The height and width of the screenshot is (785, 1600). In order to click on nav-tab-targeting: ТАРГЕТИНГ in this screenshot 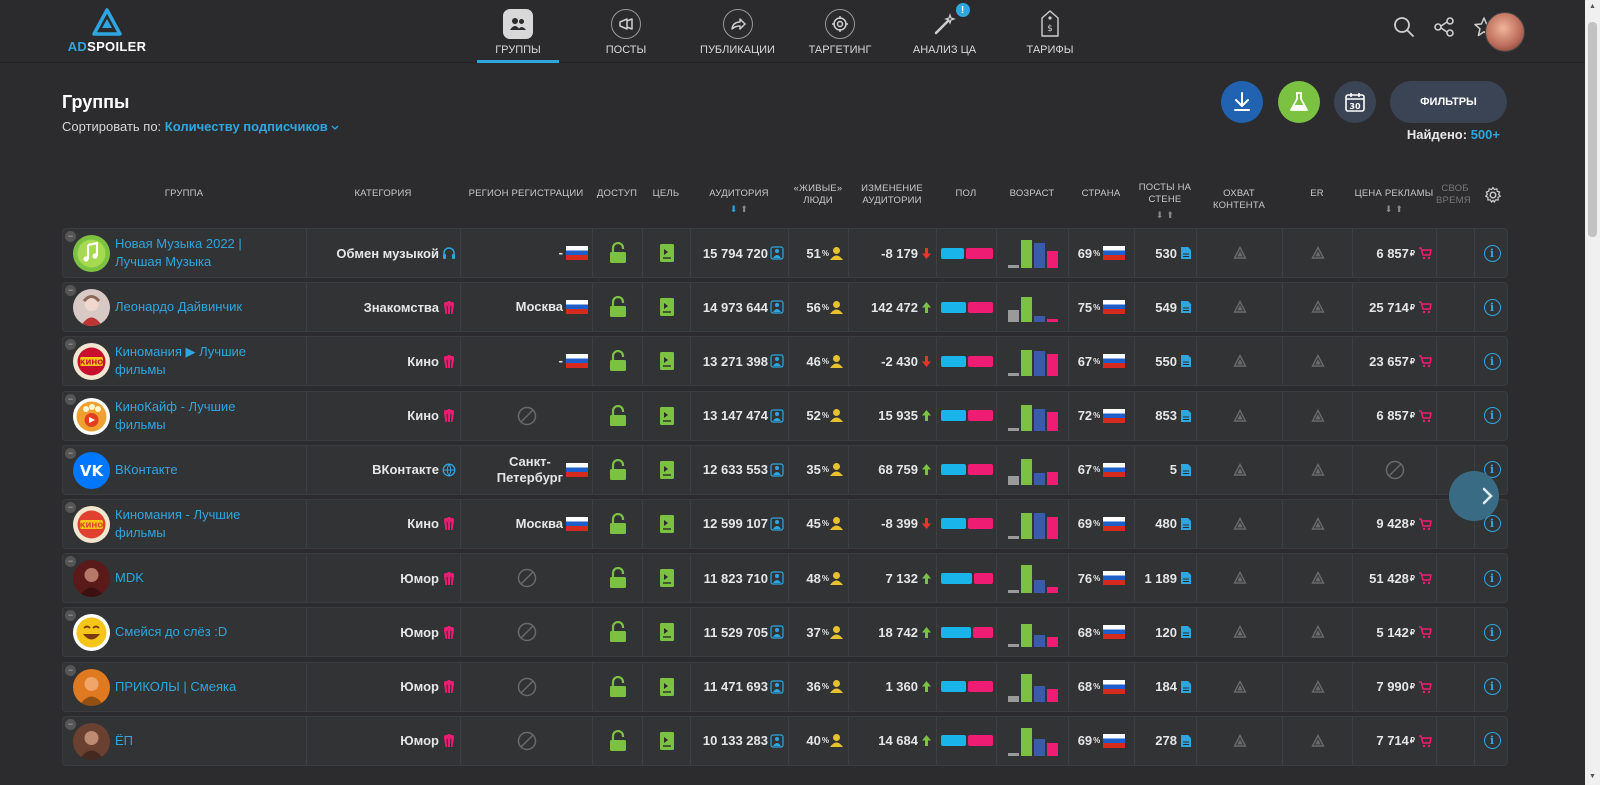, I will do `click(840, 31)`.